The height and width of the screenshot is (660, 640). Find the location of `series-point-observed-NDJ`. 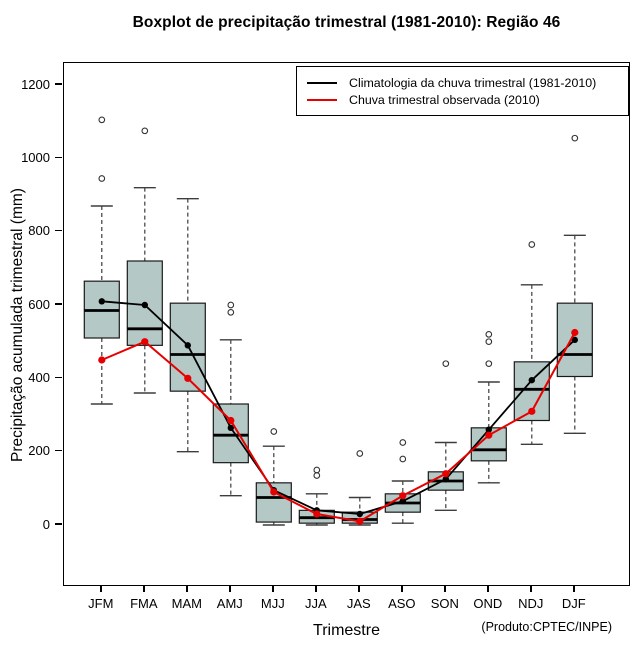

series-point-observed-NDJ is located at coordinates (532, 411).